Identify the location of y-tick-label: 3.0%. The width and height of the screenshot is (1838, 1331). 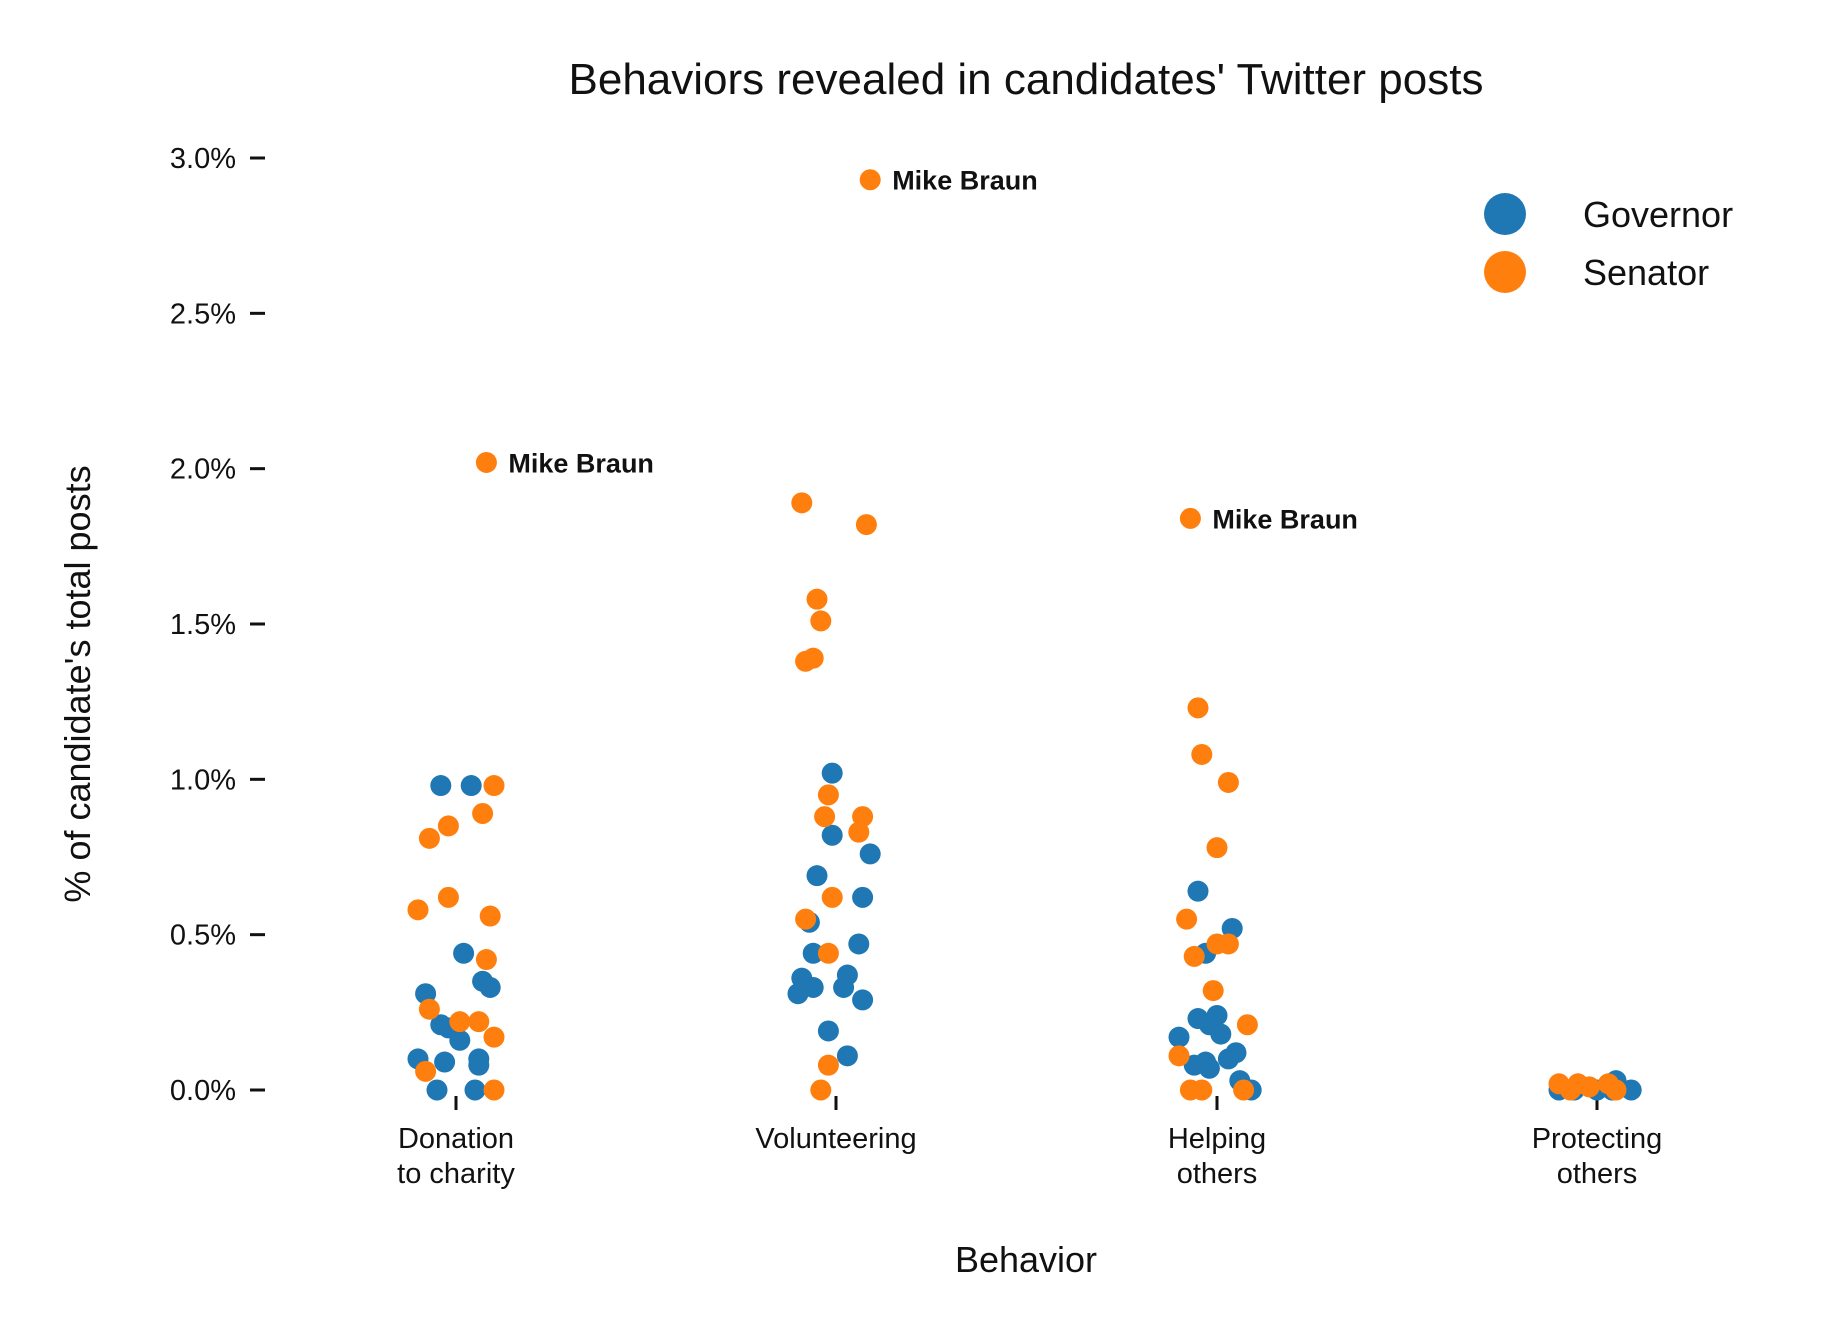
(203, 159).